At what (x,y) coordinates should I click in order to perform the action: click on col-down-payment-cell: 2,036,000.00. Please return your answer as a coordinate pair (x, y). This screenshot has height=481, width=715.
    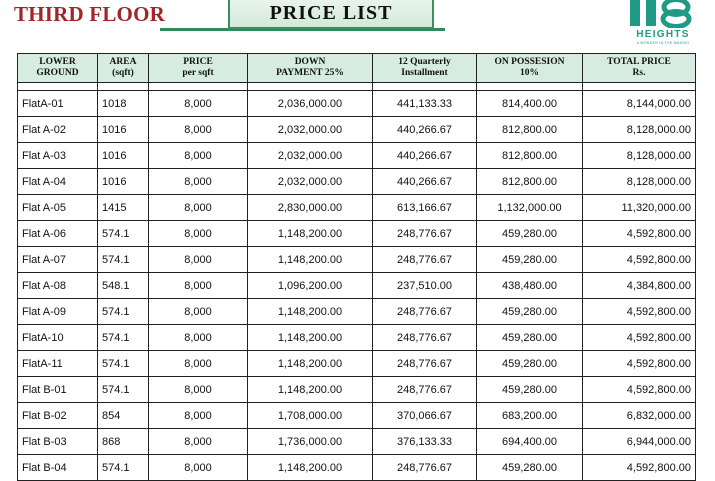
    Looking at the image, I should click on (310, 103).